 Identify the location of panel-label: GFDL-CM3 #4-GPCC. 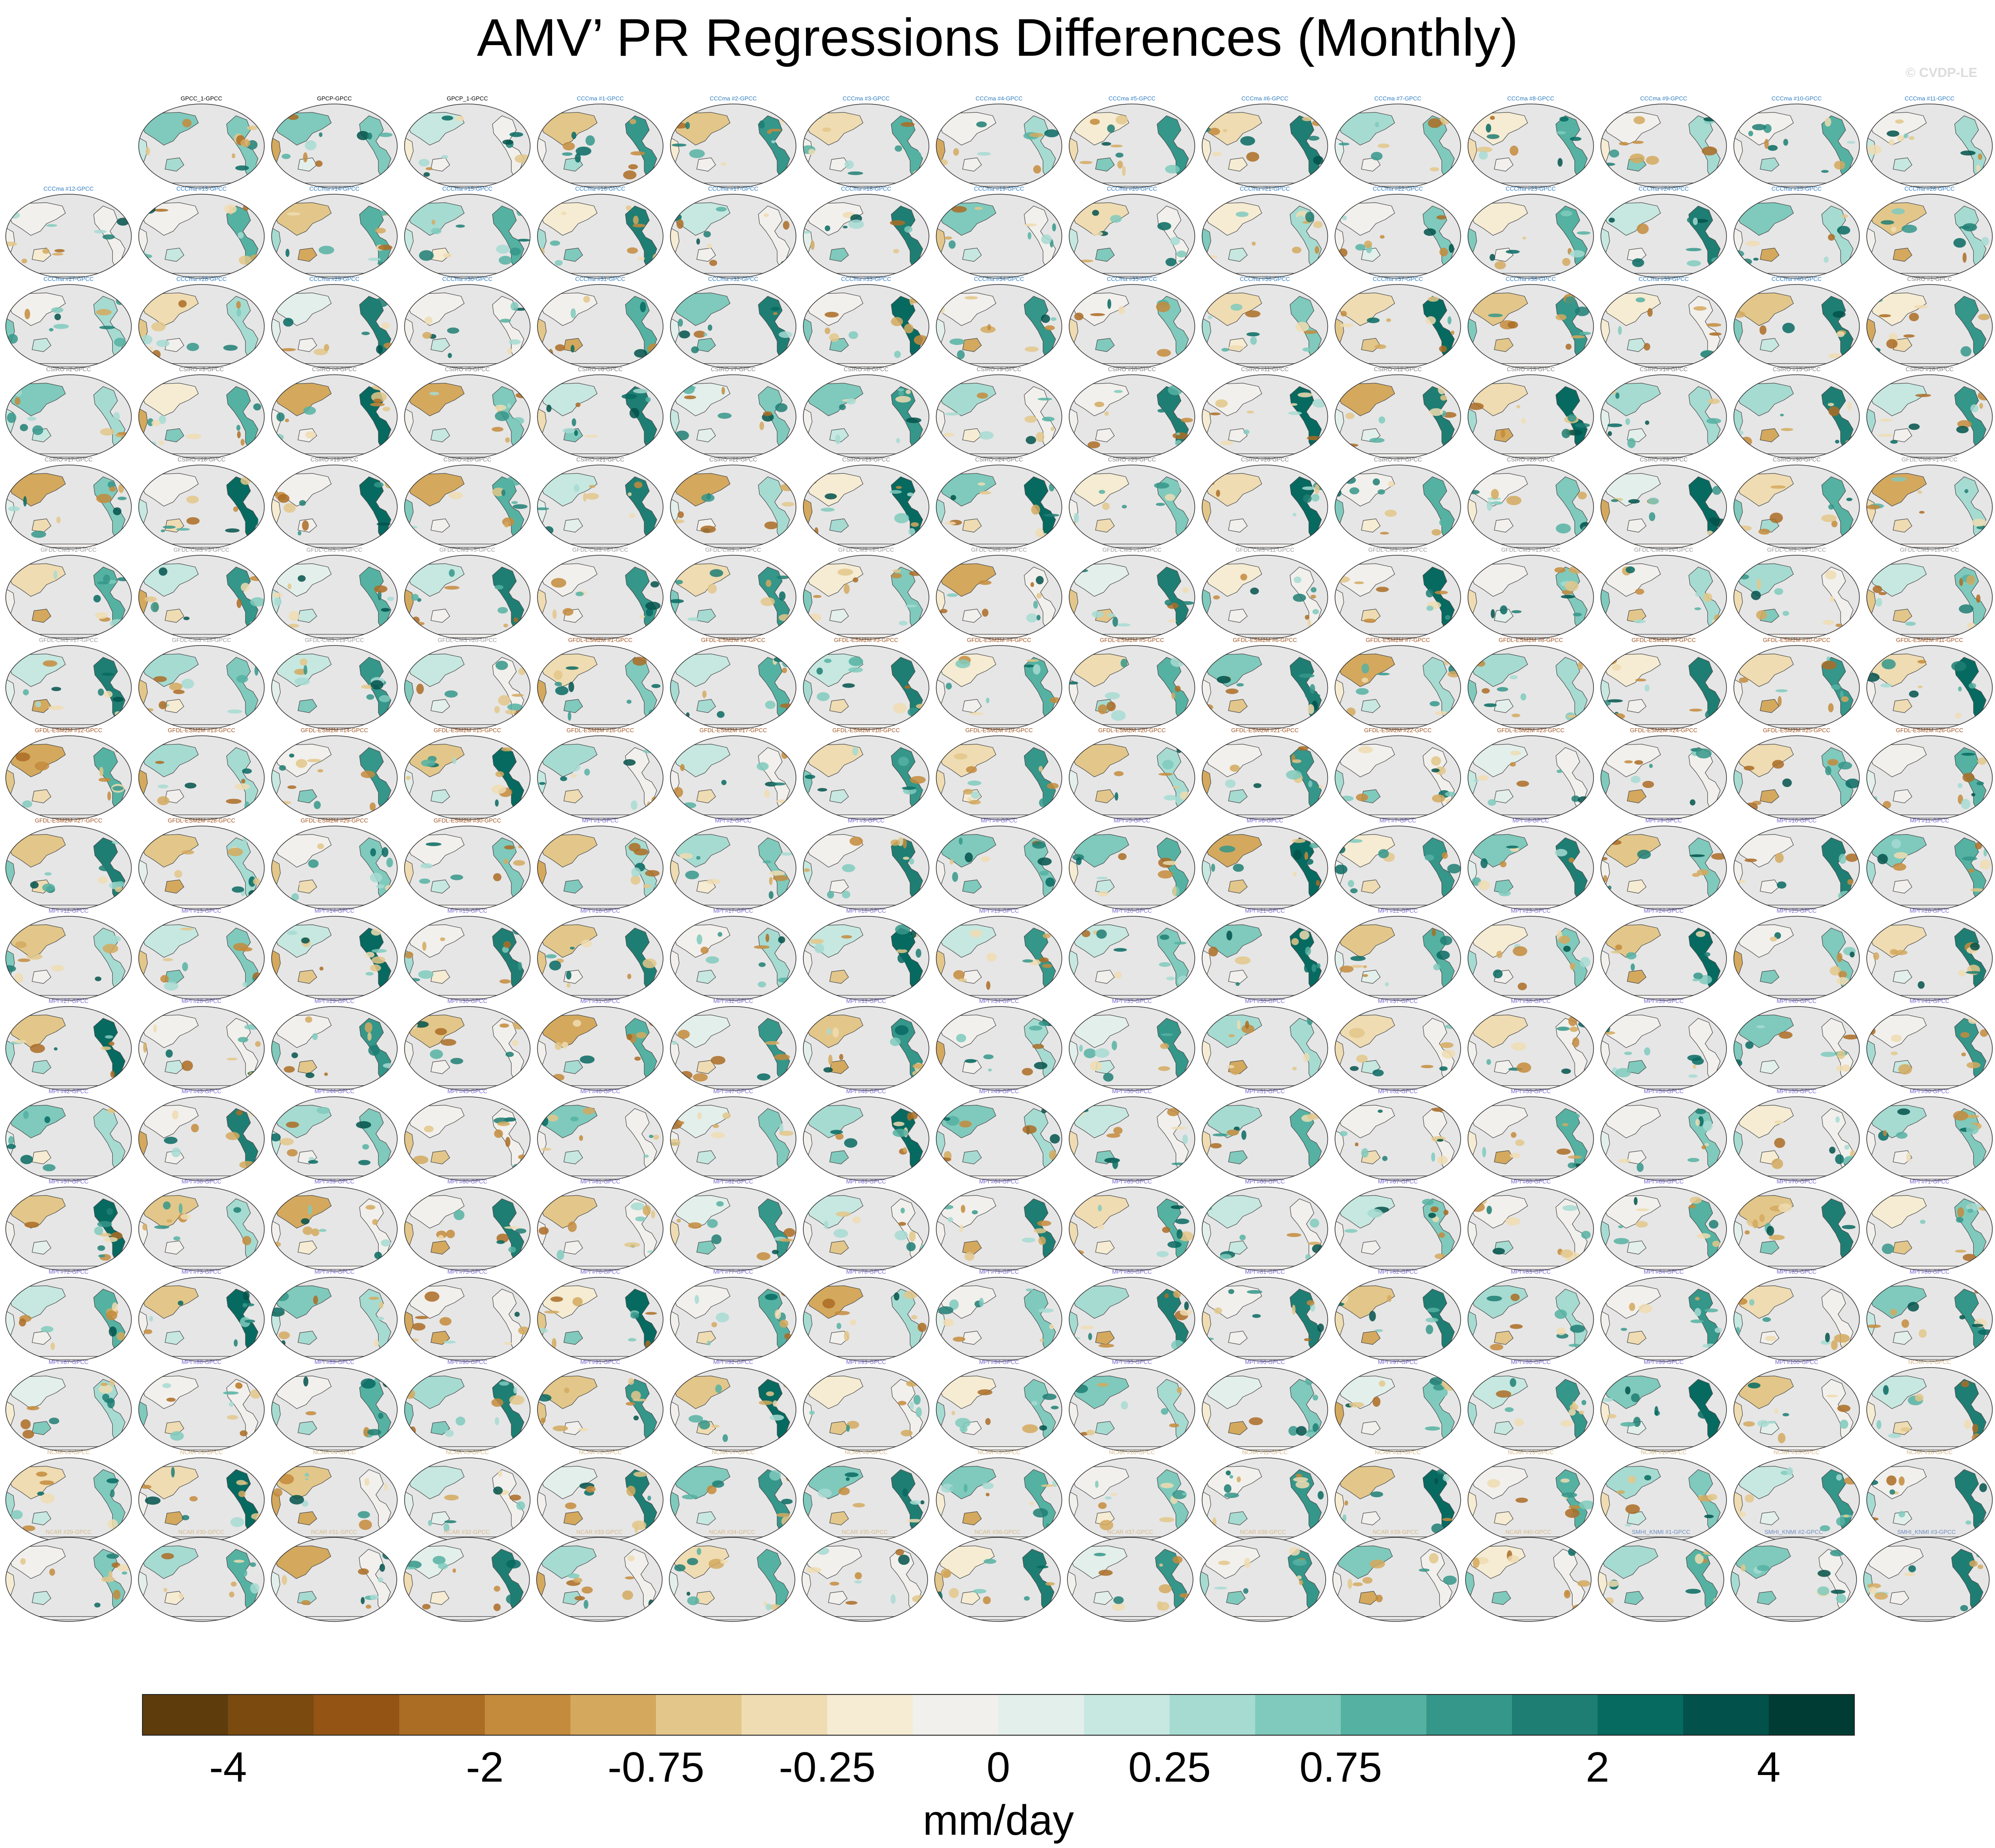
(334, 549).